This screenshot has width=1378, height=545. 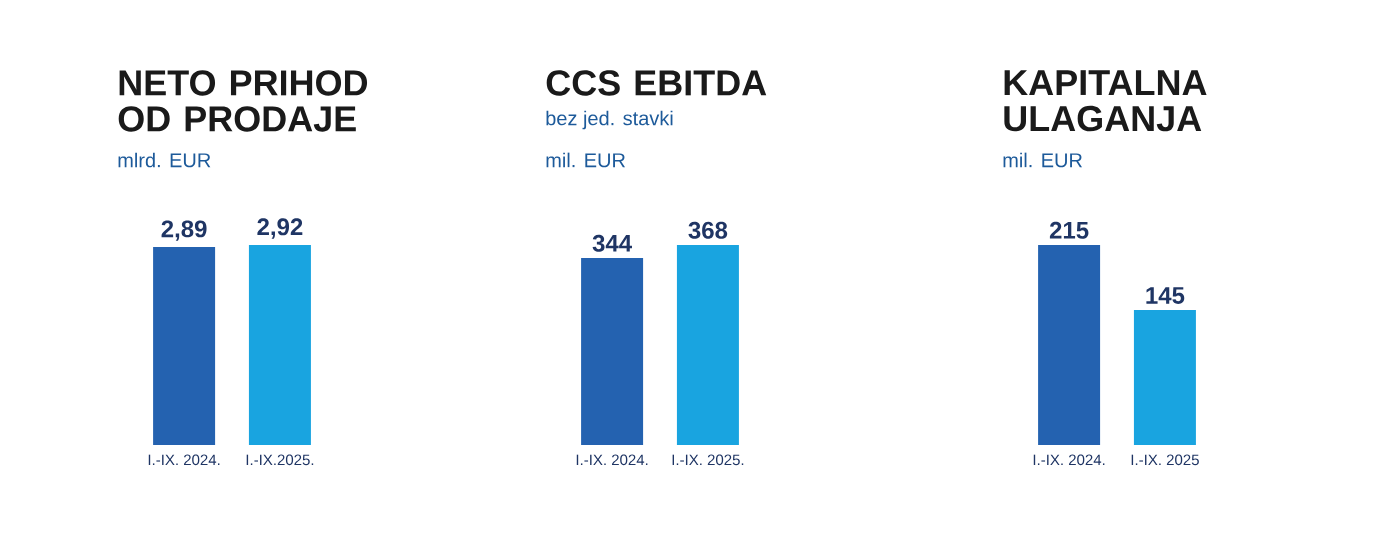 I want to click on data-label: 344, so click(x=612, y=243).